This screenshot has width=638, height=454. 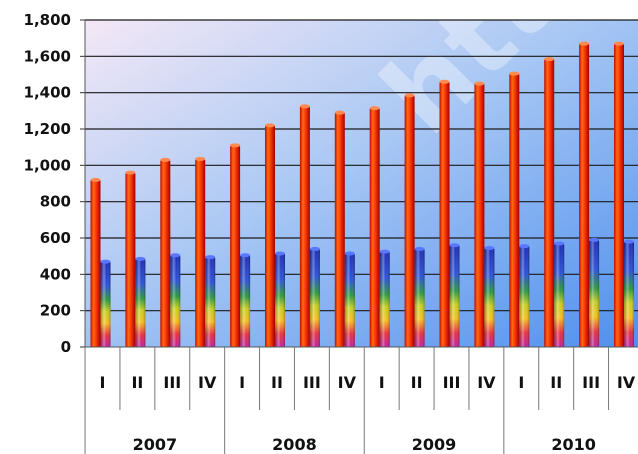 I want to click on y-tick-label: 800, so click(x=55, y=202).